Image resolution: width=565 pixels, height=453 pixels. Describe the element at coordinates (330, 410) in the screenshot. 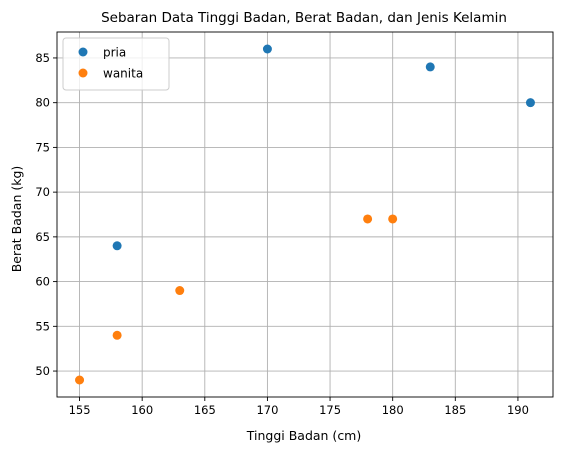

I see `x-tick-label: 175` at that location.